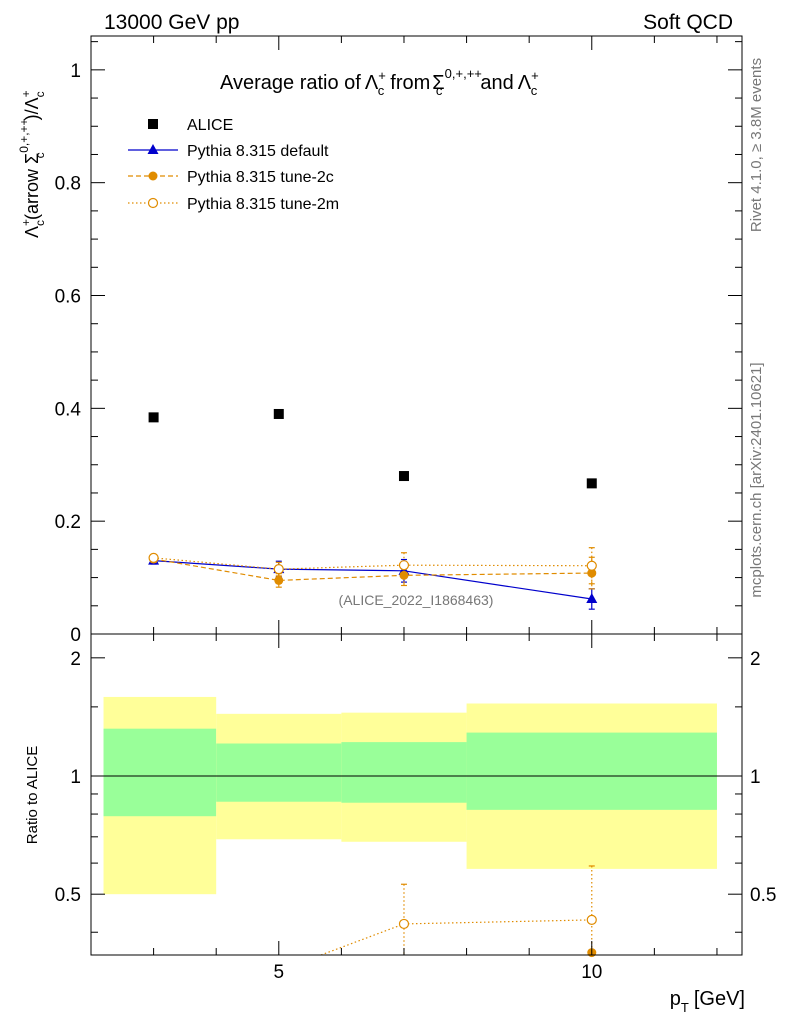 The height and width of the screenshot is (1024, 786). What do you see at coordinates (68, 409) in the screenshot?
I see `main-ytick-label: 0.4` at bounding box center [68, 409].